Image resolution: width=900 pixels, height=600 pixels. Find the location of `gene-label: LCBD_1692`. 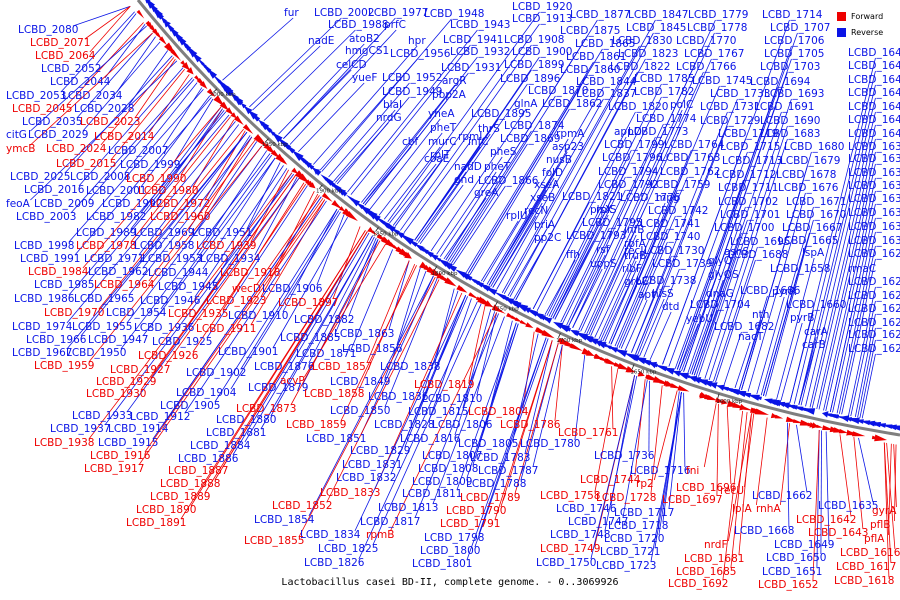

gene-label: LCBD_1692 is located at coordinates (698, 584).